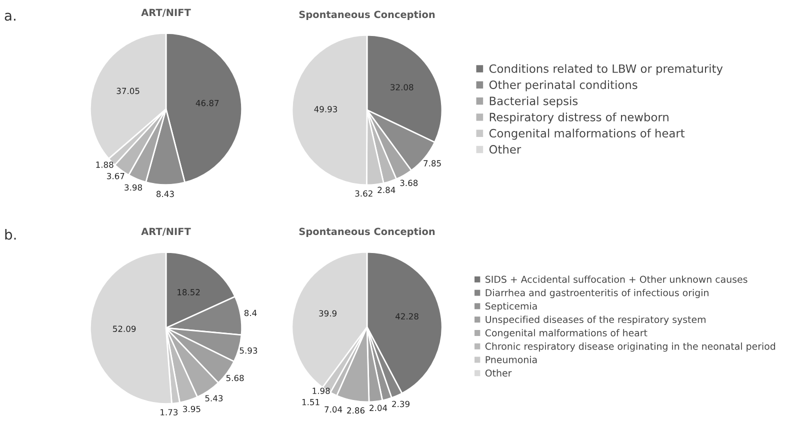 The image size is (800, 424). Describe the element at coordinates (534, 102) in the screenshot. I see `legend-label: Bacterial sepsis` at that location.